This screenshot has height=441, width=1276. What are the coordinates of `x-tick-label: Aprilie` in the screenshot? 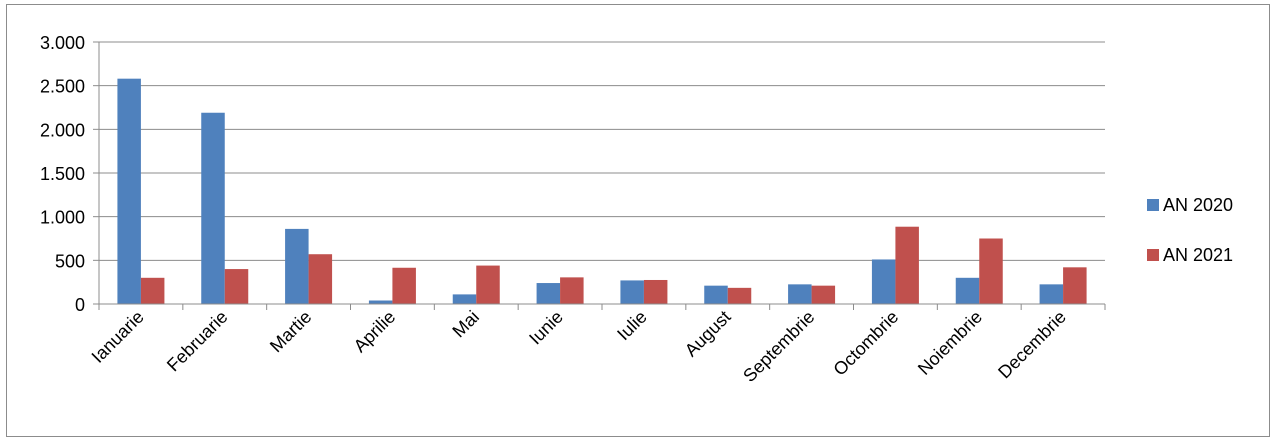 It's located at (375, 332).